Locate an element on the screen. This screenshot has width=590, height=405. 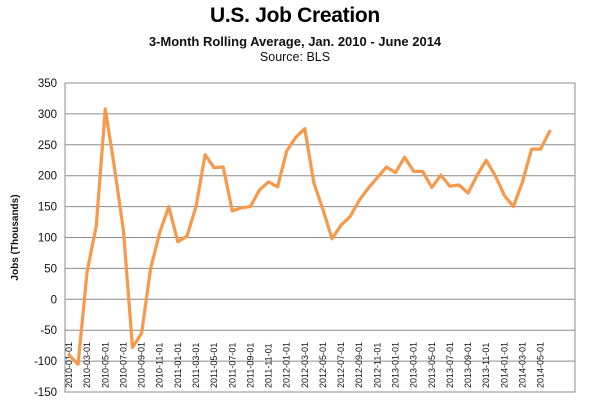
x-tick-label: 2013-09-01 is located at coordinates (468, 365).